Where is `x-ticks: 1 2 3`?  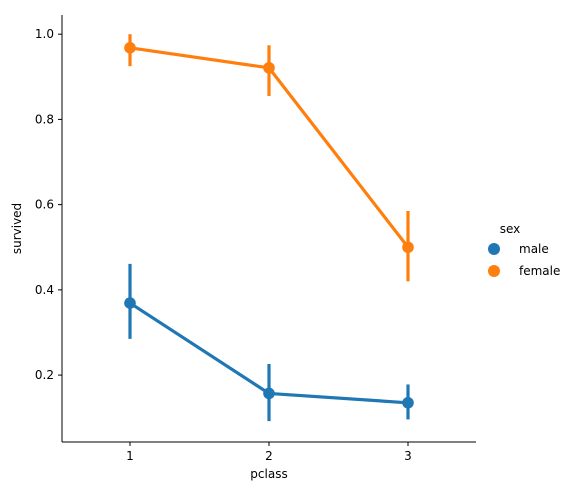
x-ticks: 1 2 3 is located at coordinates (269, 452).